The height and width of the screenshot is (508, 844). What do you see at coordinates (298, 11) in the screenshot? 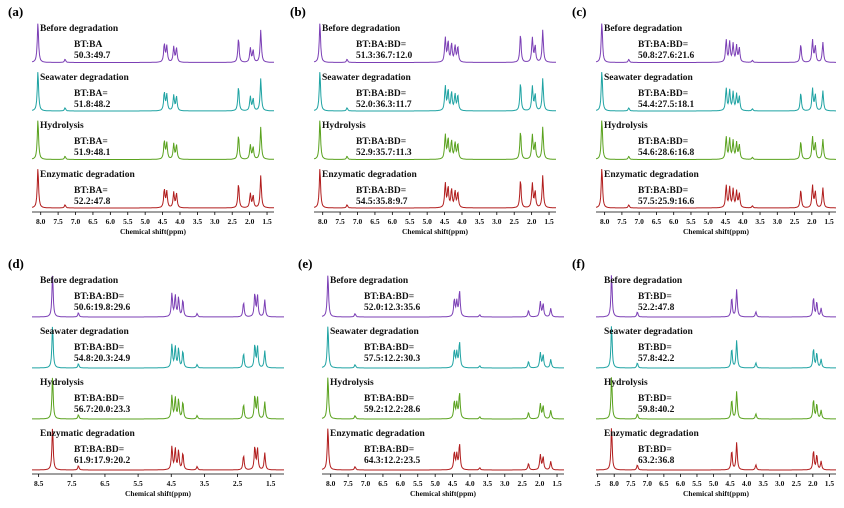
I see `panel-label: (b)` at bounding box center [298, 11].